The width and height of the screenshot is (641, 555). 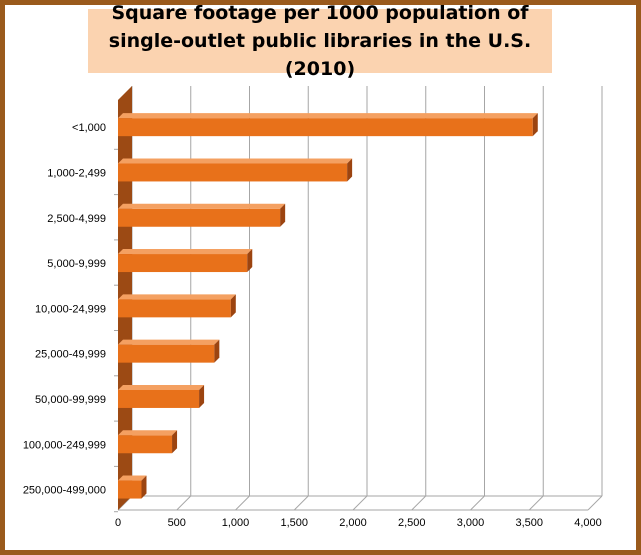 What do you see at coordinates (76, 173) in the screenshot?
I see `y-category-label: 1,000-2,499` at bounding box center [76, 173].